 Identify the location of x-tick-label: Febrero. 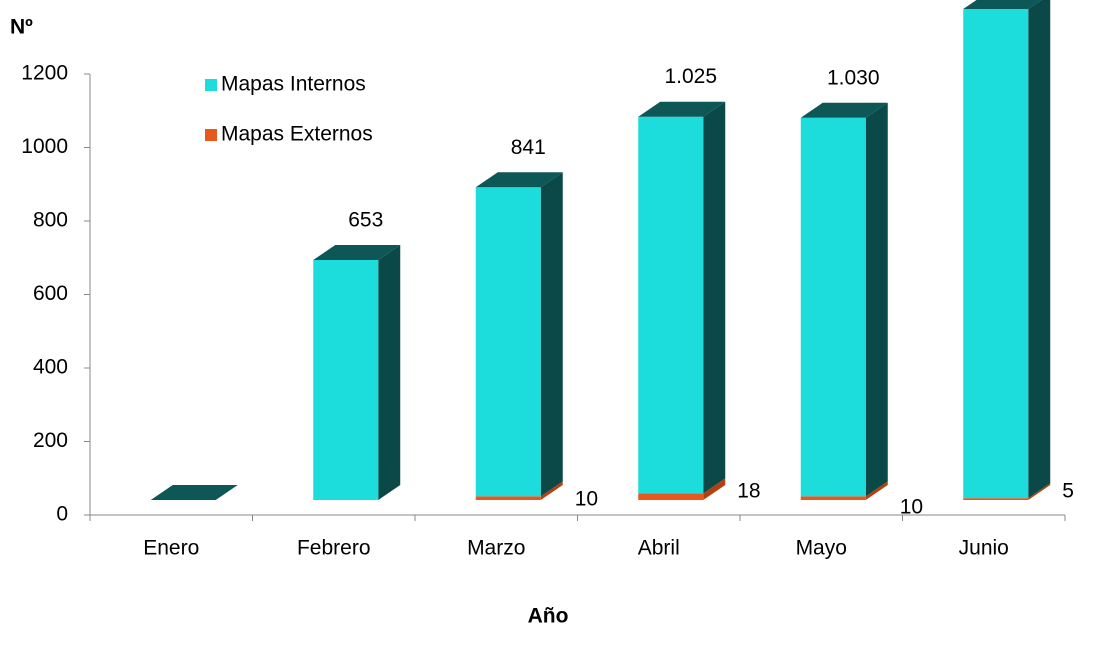
(334, 548).